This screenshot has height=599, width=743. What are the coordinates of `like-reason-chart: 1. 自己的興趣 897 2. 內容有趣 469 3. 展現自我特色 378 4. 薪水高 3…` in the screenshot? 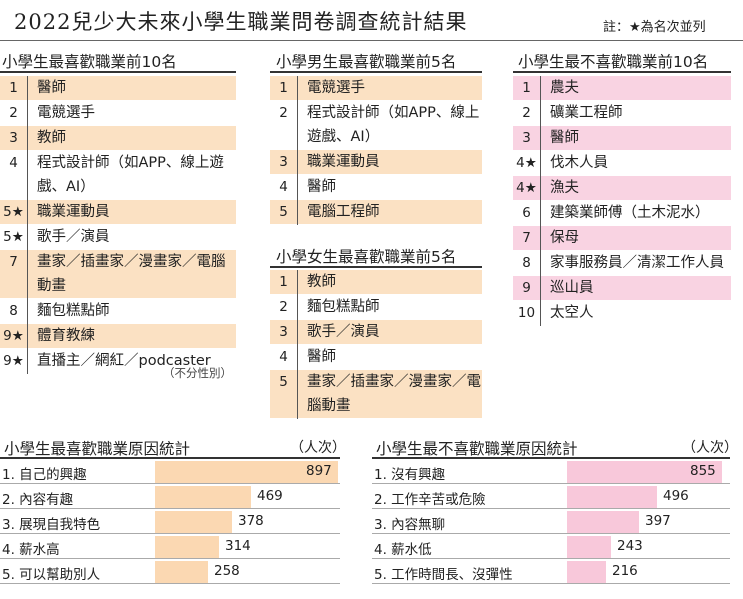 It's located at (170, 522).